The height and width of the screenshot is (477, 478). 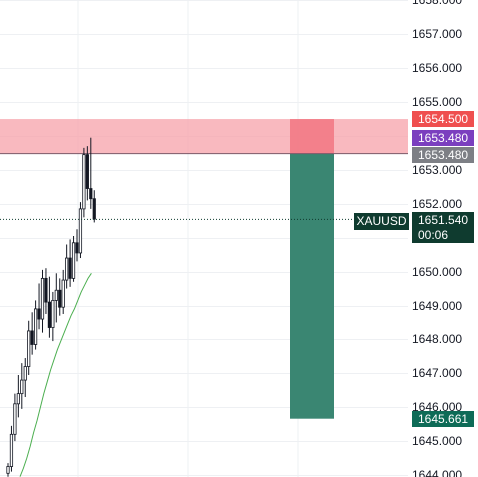 What do you see at coordinates (433, 235) in the screenshot?
I see `bar-countdown: 00:06` at bounding box center [433, 235].